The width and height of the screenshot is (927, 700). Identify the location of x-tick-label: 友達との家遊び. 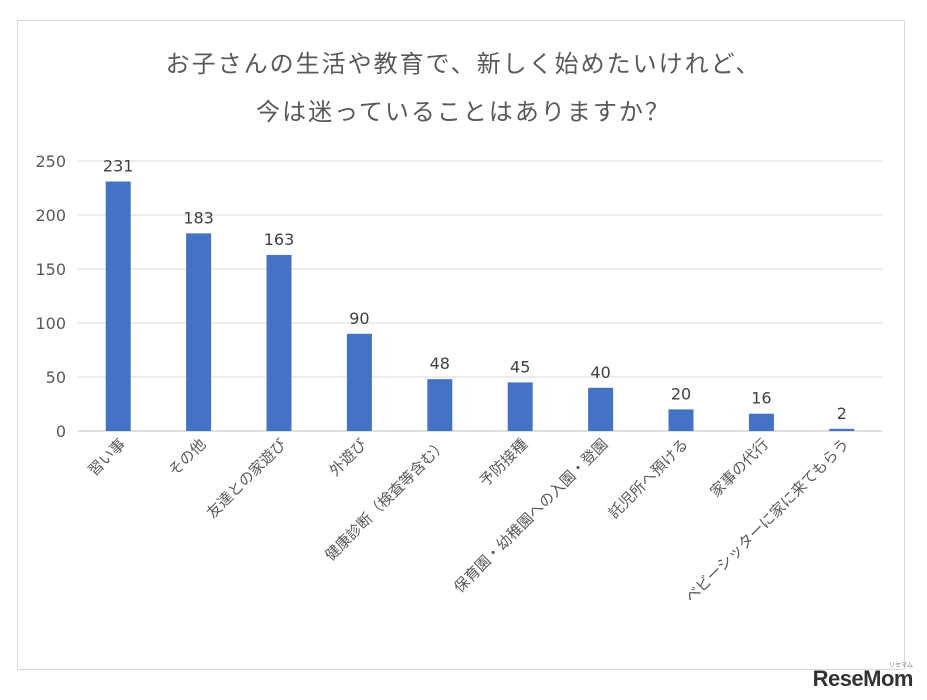
(246, 478).